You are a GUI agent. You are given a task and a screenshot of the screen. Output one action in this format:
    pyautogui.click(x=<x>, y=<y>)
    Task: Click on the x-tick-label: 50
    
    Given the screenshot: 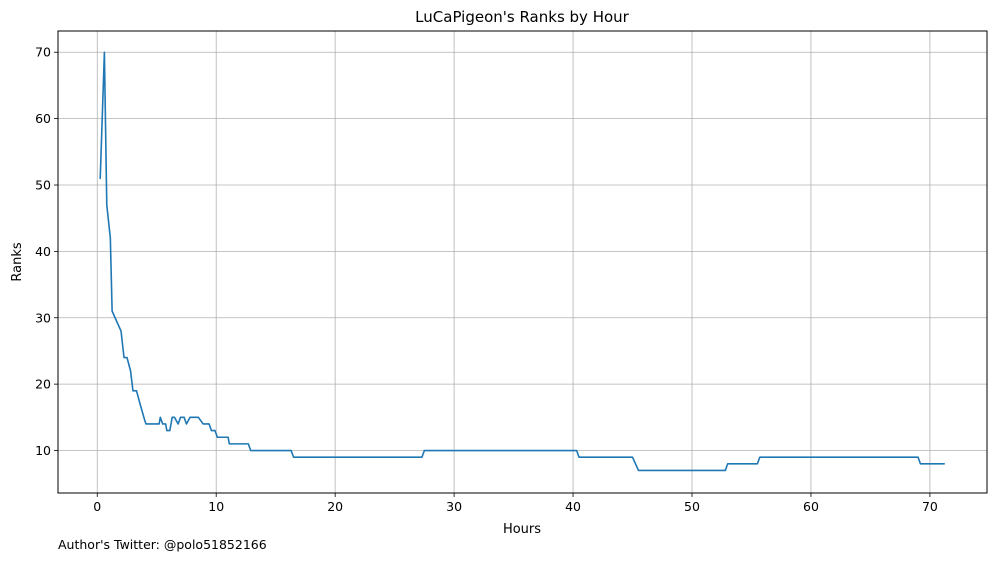 What is the action you would take?
    pyautogui.click(x=692, y=506)
    